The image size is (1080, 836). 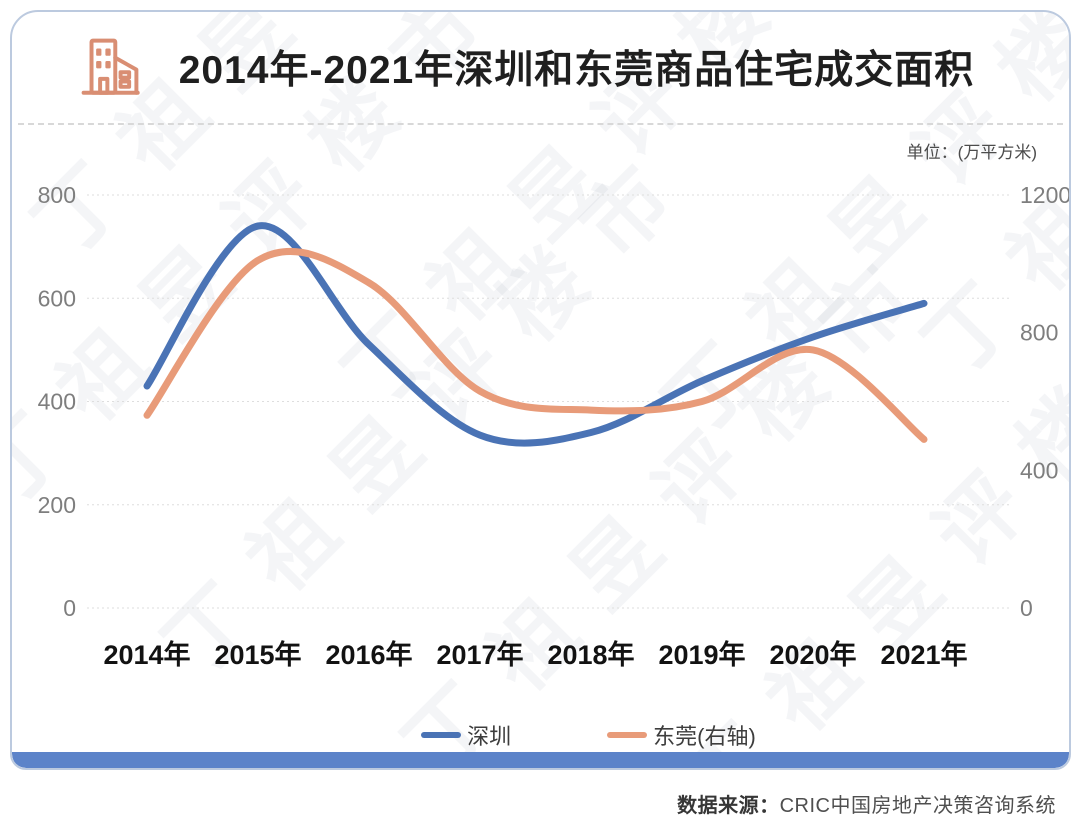 What do you see at coordinates (479, 654) in the screenshot?
I see `x-axis-label: 2017年` at bounding box center [479, 654].